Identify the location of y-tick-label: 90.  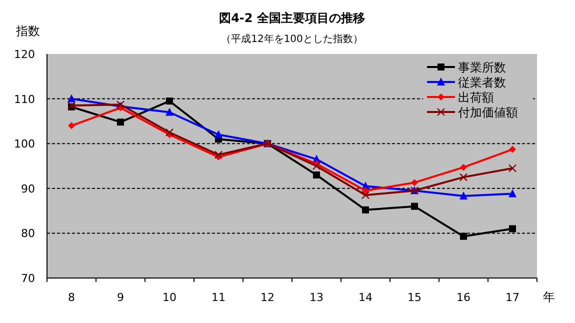
(28, 189).